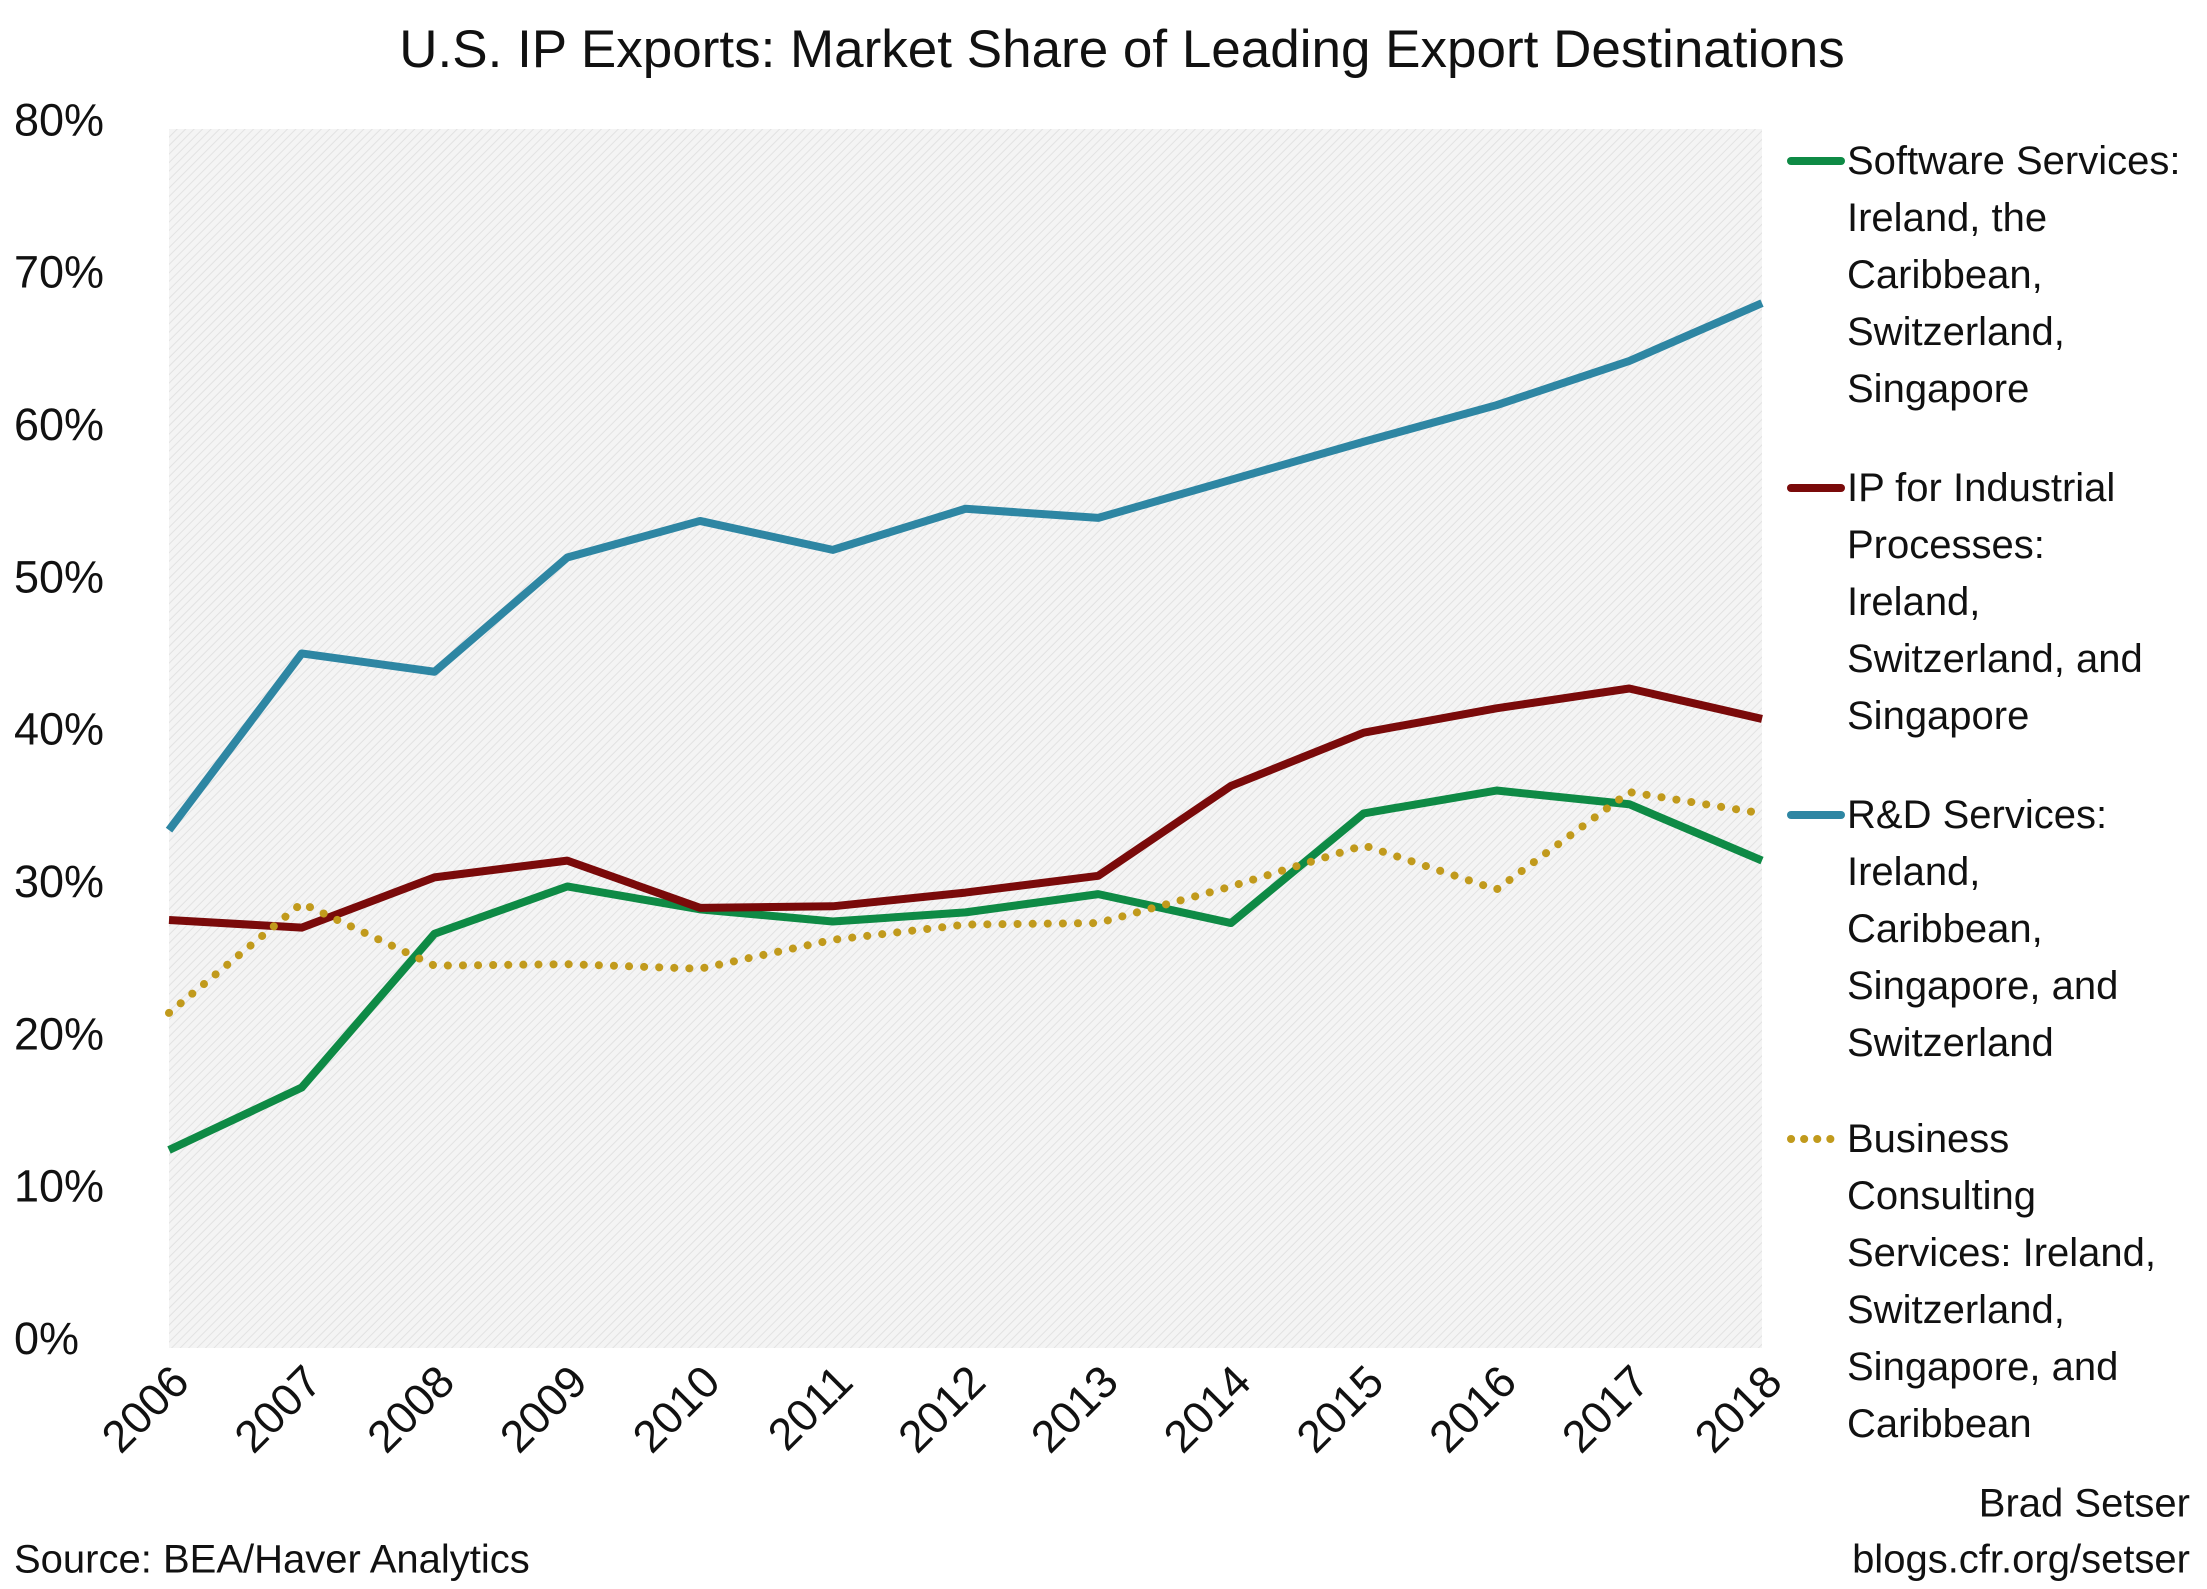 This screenshot has height=1589, width=2207. What do you see at coordinates (1339, 1408) in the screenshot?
I see `x-tick-label: 2015` at bounding box center [1339, 1408].